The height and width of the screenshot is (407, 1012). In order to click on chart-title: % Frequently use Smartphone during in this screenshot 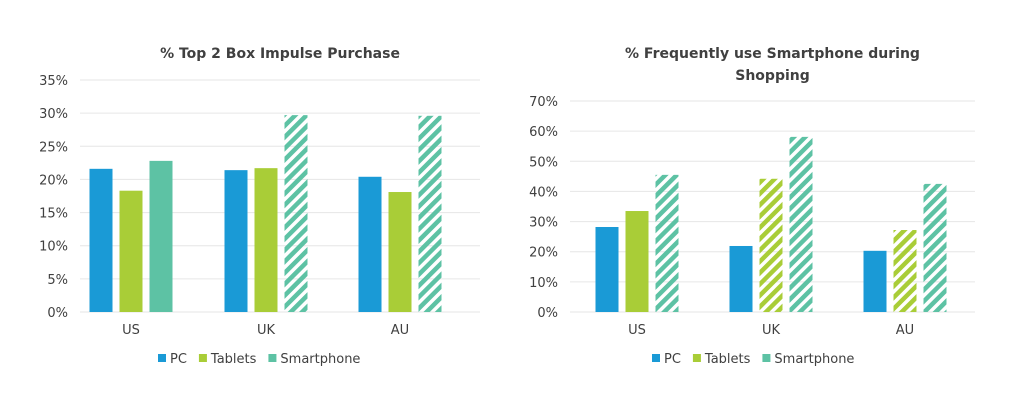, I will do `click(772, 54)`.